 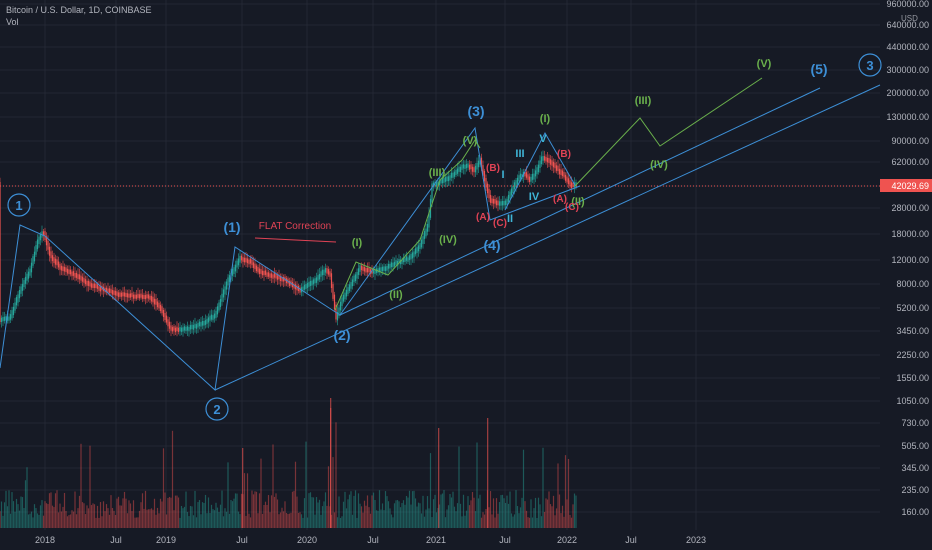 I want to click on volume-label: Vol, so click(x=12, y=22).